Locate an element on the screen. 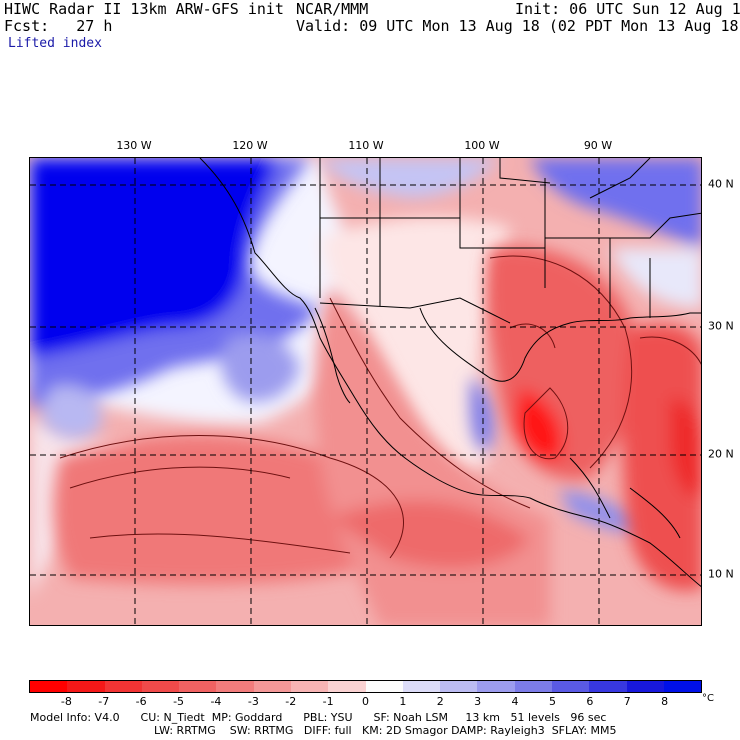 Image resolution: width=740 pixels, height=740 pixels. init-time: Init: 06 UTC Sun 12 Aug 18 is located at coordinates (627, 9).